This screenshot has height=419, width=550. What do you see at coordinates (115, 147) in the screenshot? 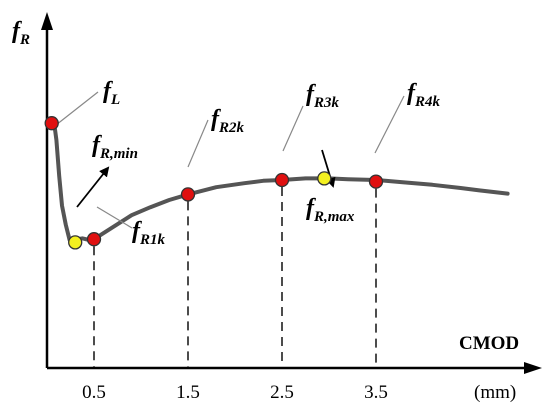
I see `label-fRmin: fR,min` at bounding box center [115, 147].